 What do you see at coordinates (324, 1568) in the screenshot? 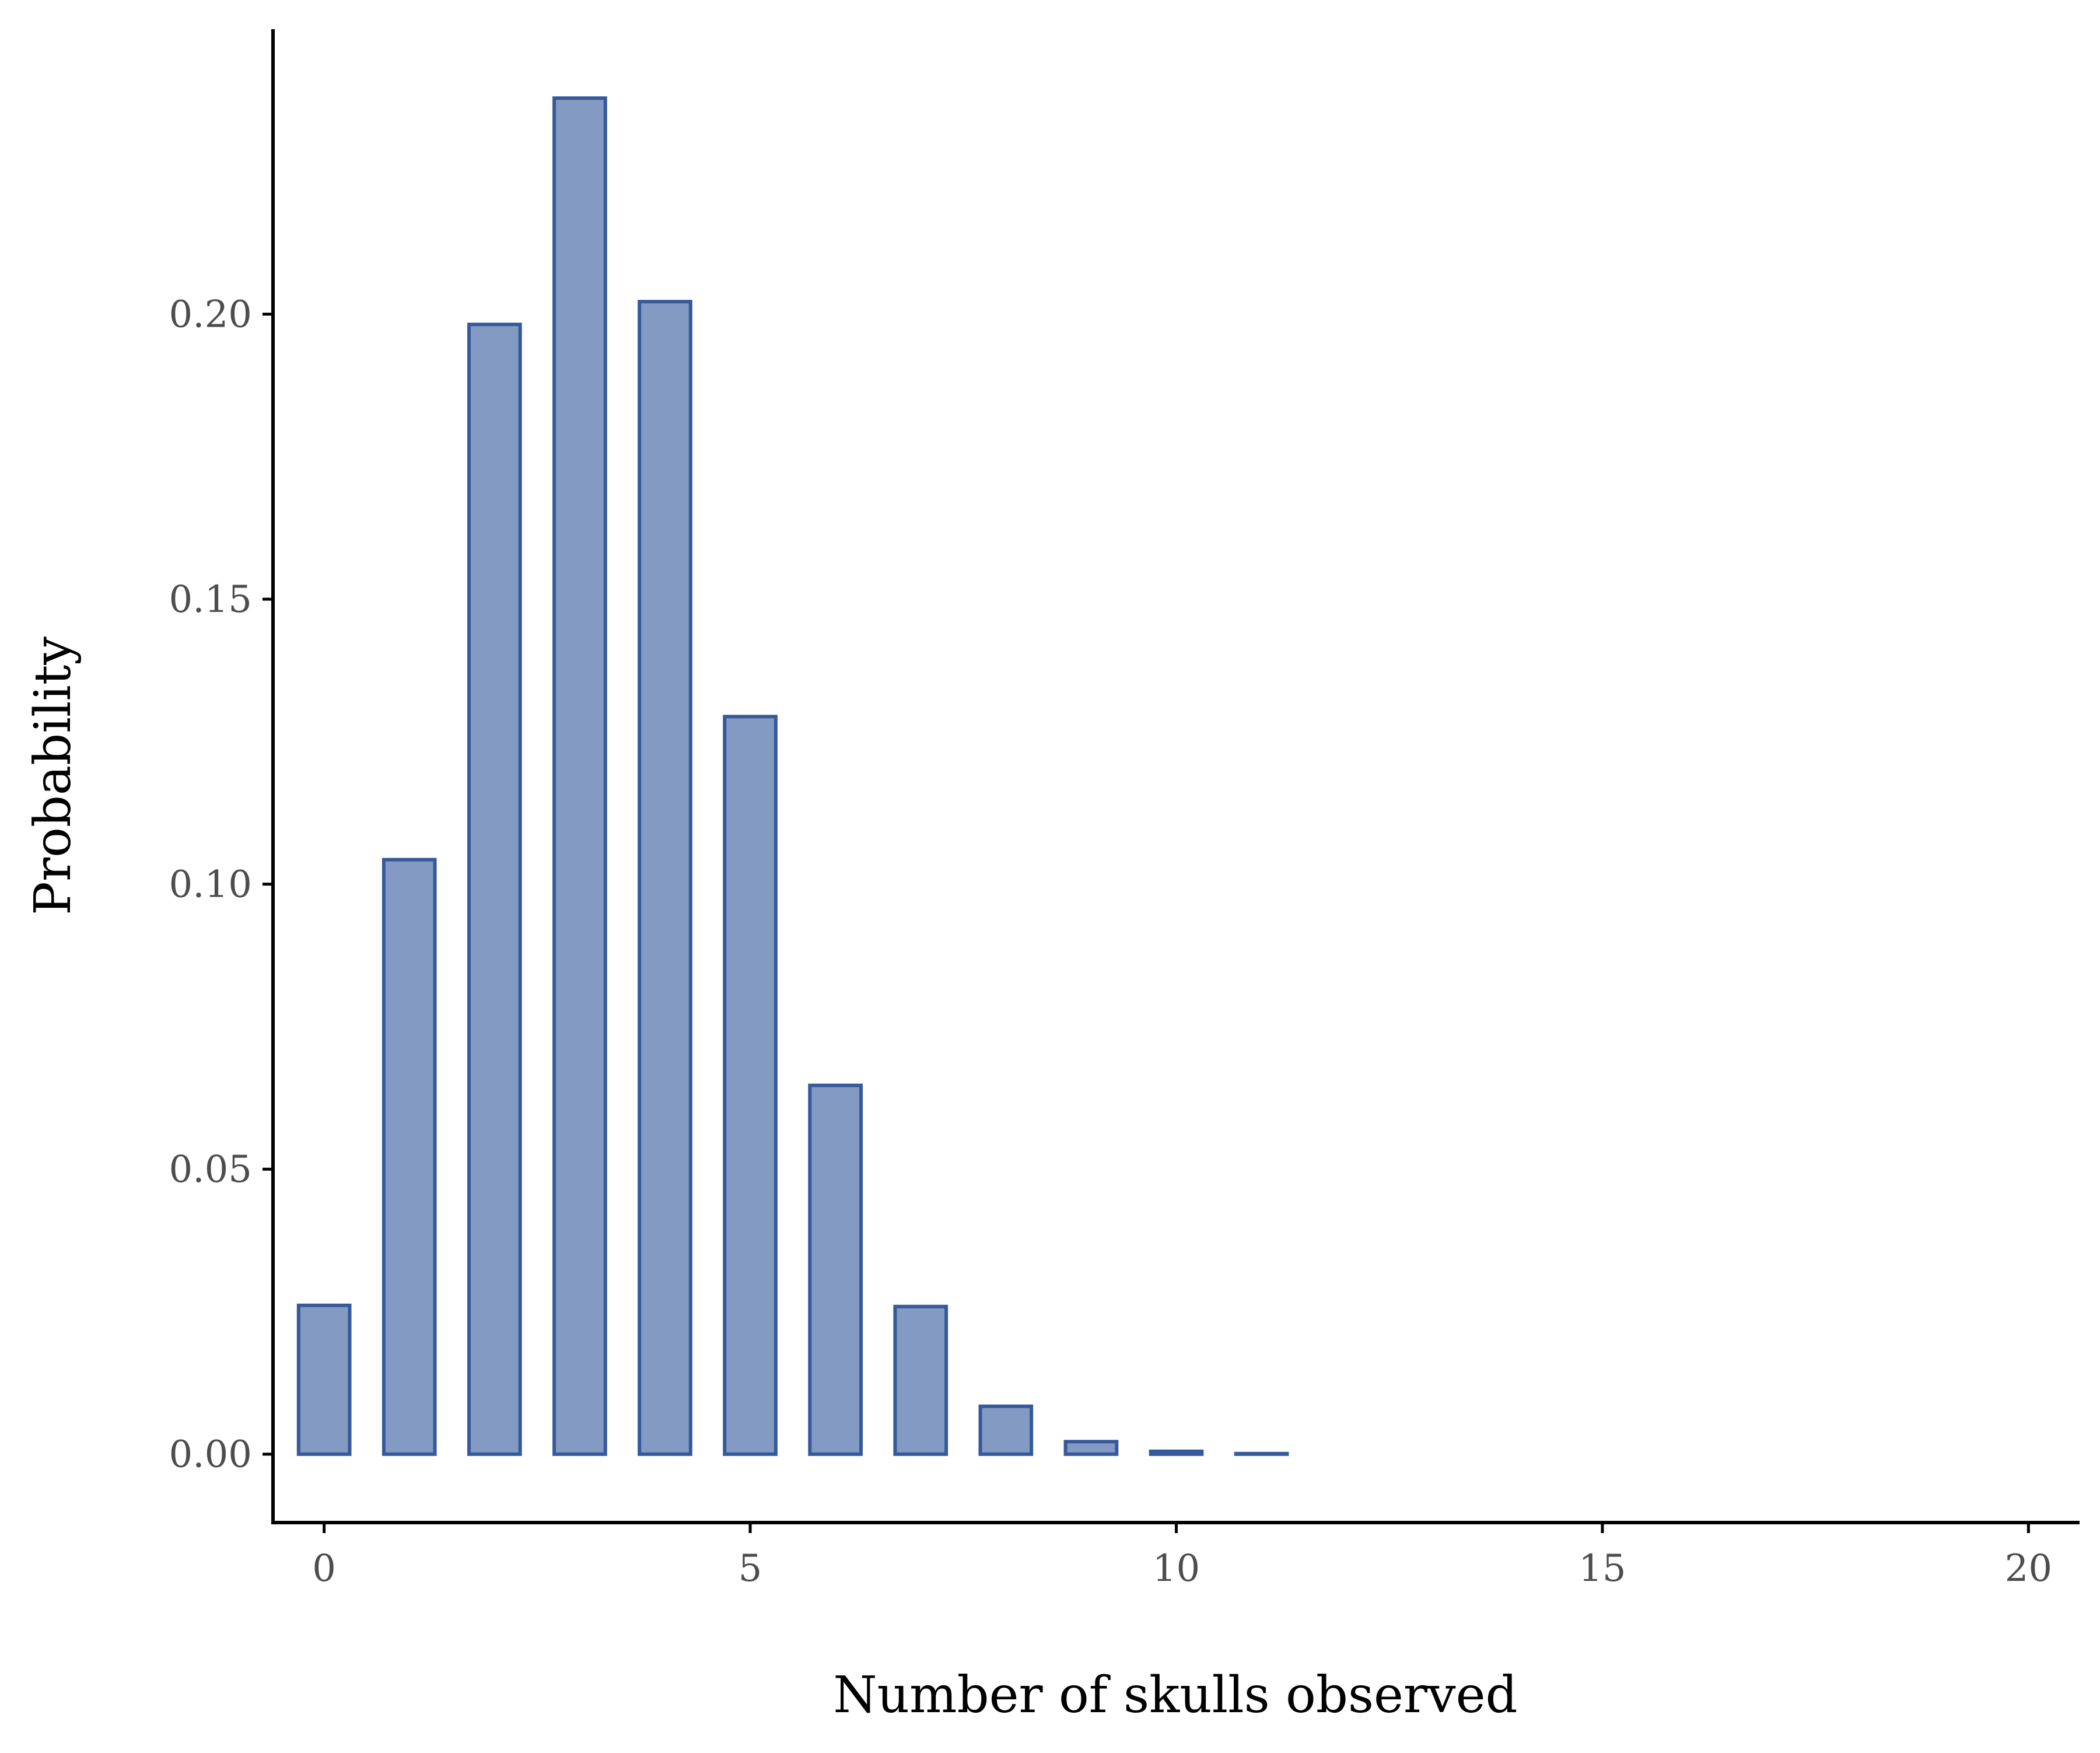
I see `x-tick-label: 0` at bounding box center [324, 1568].